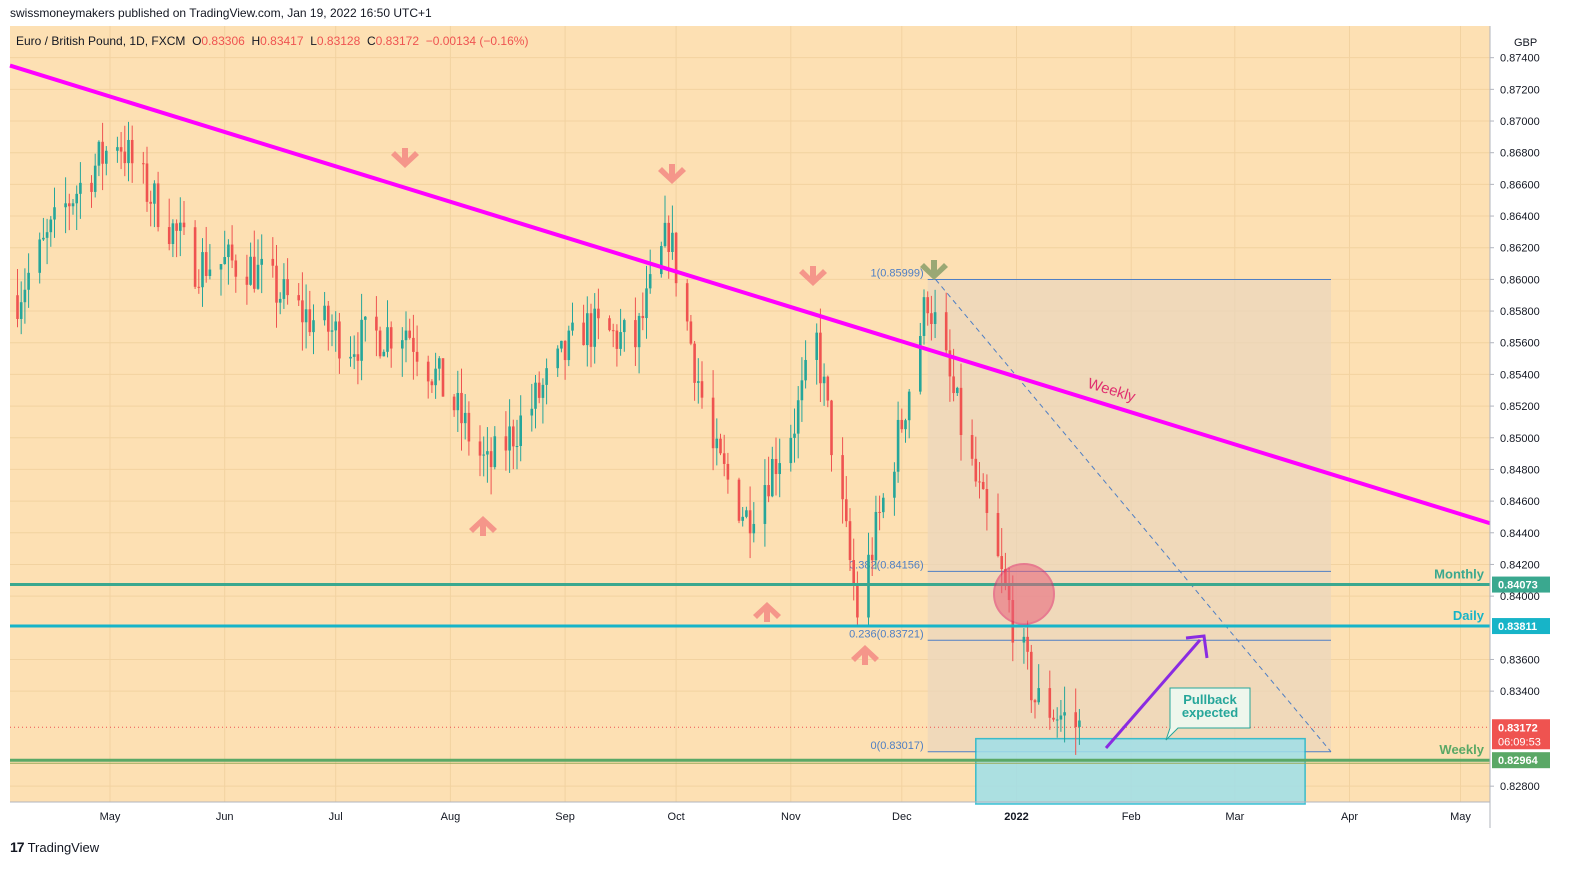 This screenshot has height=879, width=1594. I want to click on x-tick-label: Dec, so click(902, 817).